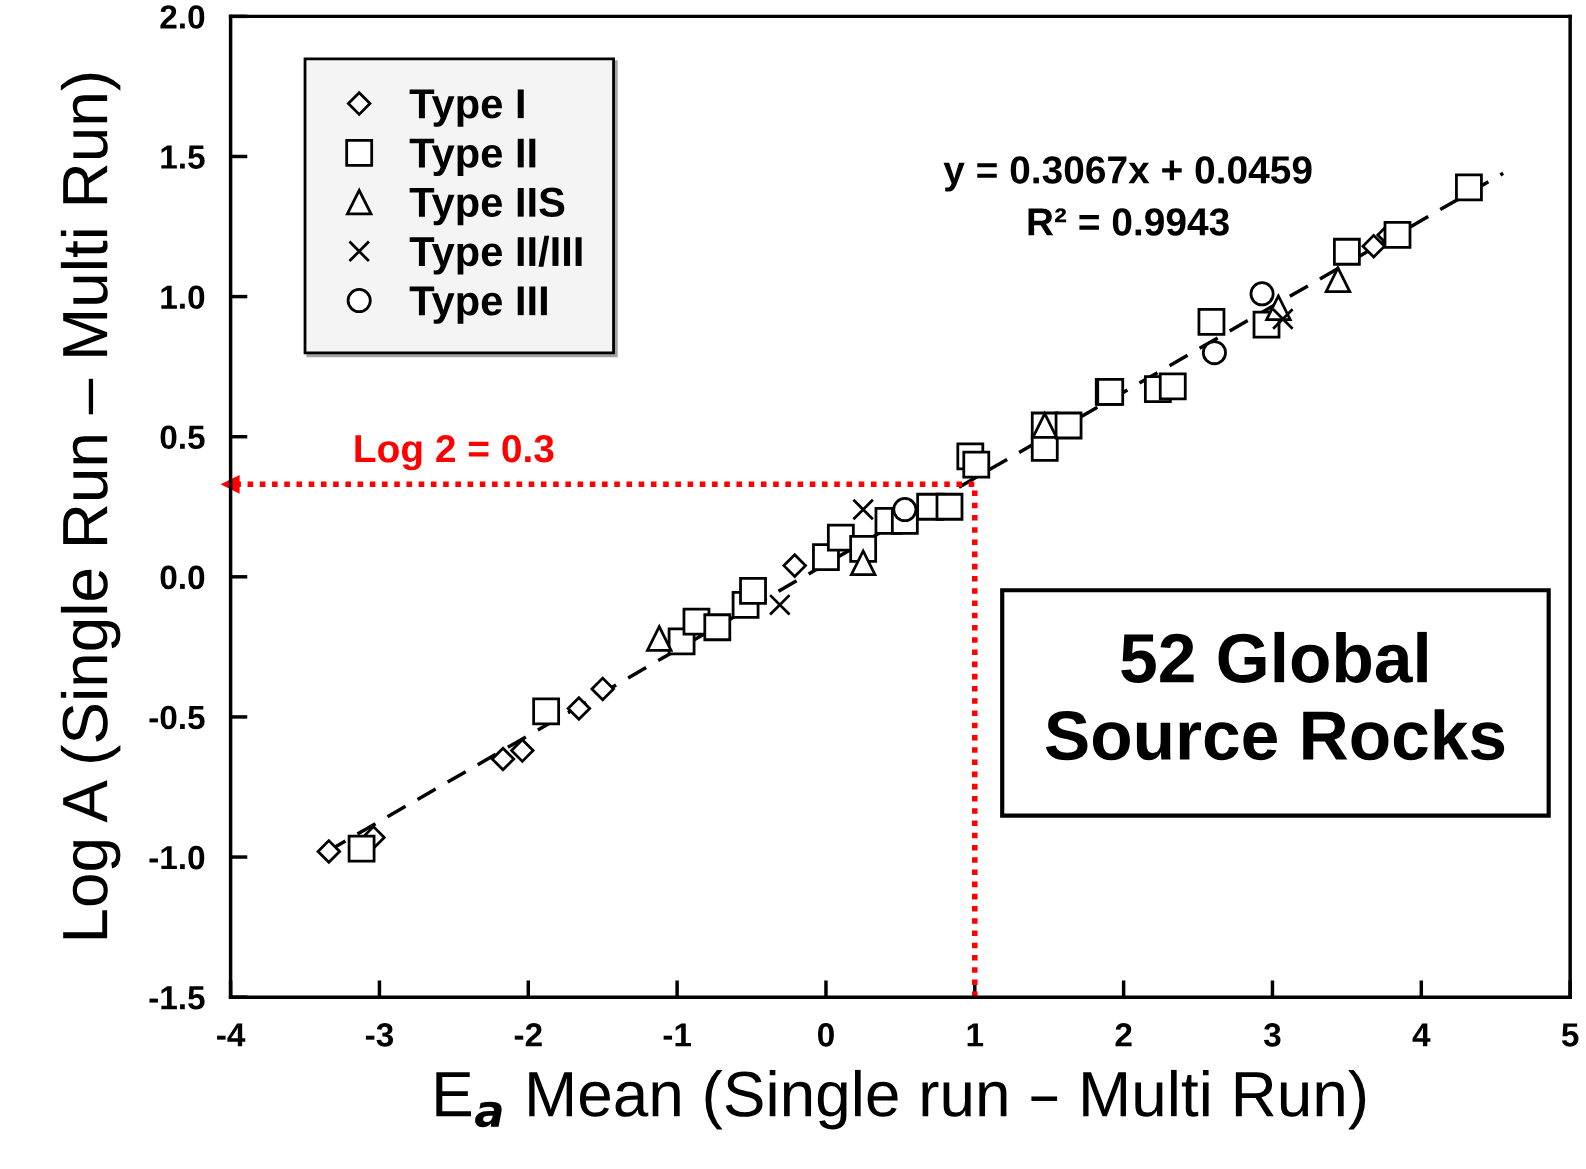 The image size is (1586, 1169). I want to click on legend-label: Type I, so click(466, 108).